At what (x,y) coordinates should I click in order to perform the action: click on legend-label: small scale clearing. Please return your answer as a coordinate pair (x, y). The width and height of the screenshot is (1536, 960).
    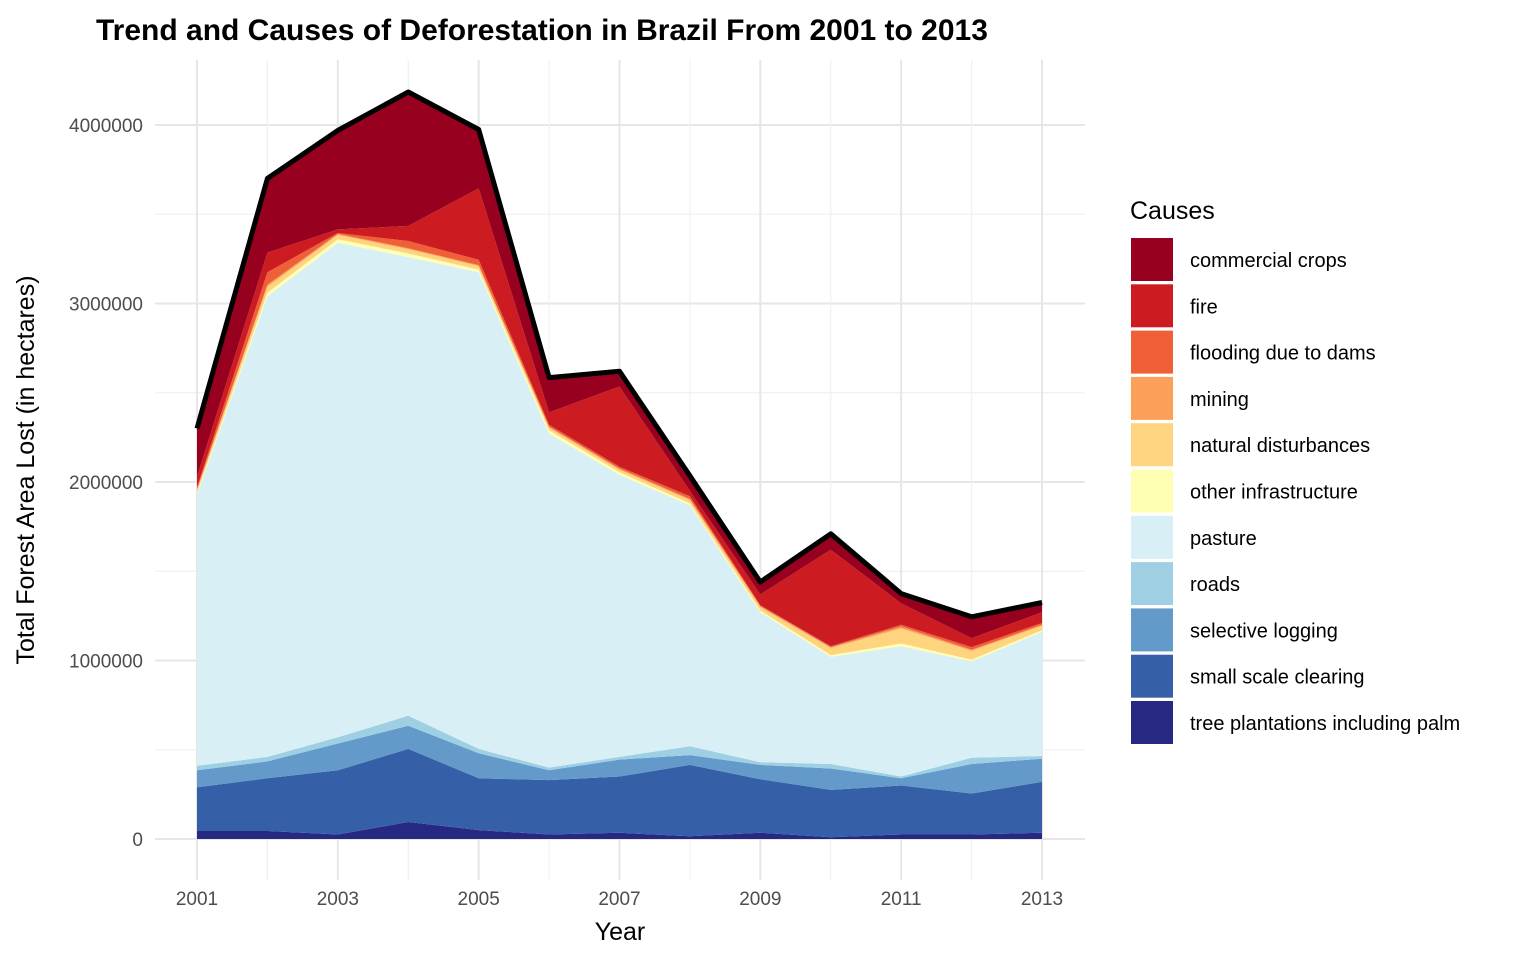
    Looking at the image, I should click on (1277, 678).